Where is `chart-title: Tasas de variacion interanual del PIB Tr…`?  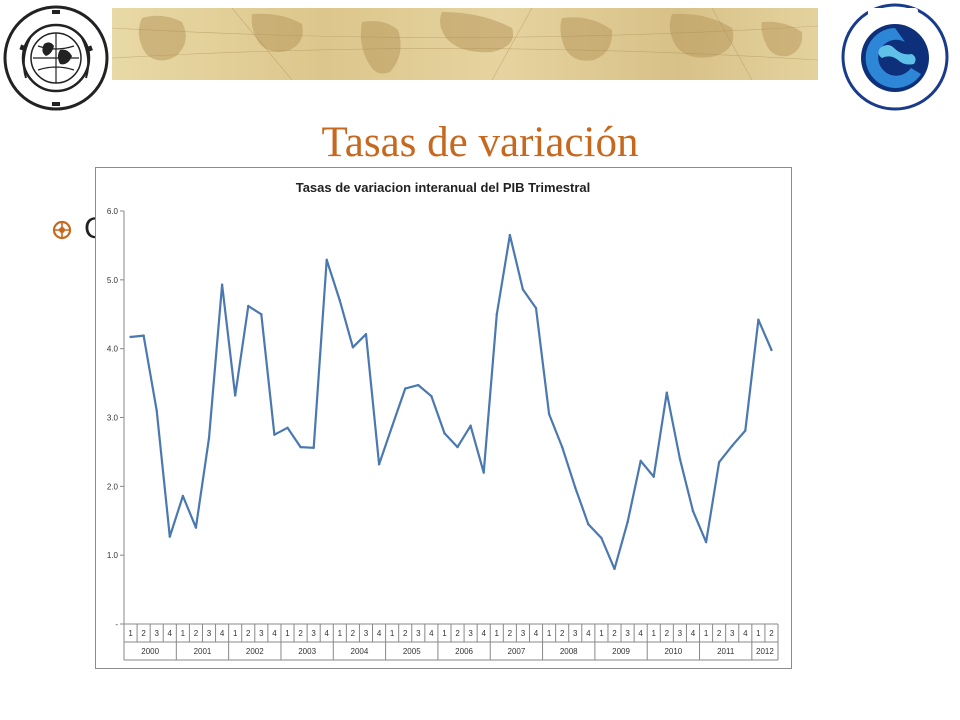 chart-title: Tasas de variacion interanual del PIB Tr… is located at coordinates (443, 187).